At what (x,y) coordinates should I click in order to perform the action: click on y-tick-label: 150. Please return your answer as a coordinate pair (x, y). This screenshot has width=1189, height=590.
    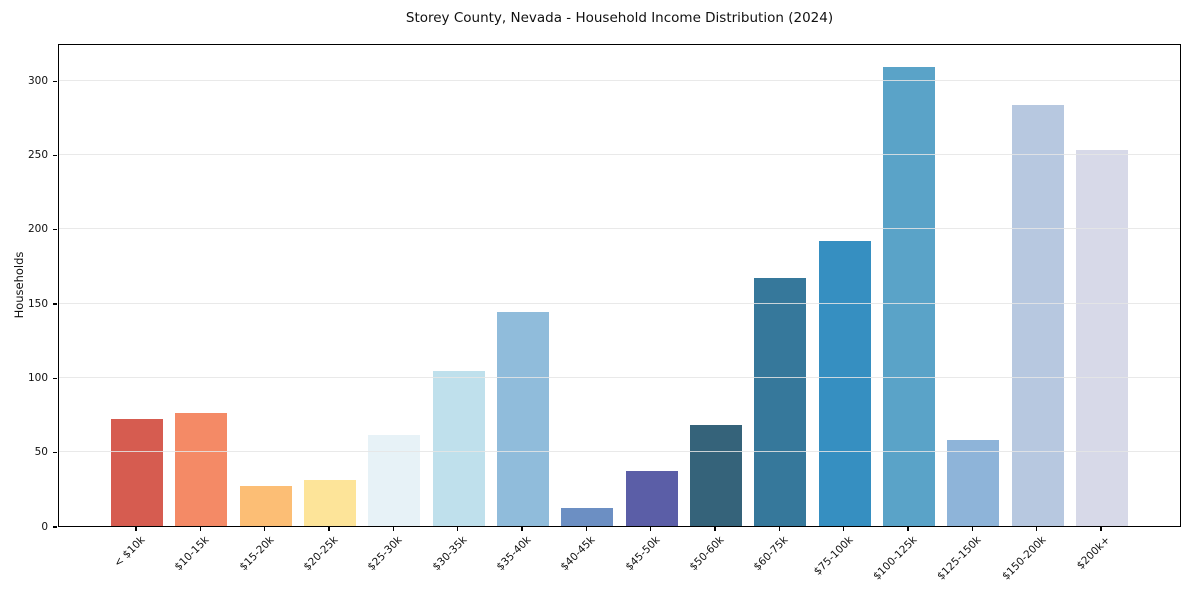
    Looking at the image, I should click on (37, 303).